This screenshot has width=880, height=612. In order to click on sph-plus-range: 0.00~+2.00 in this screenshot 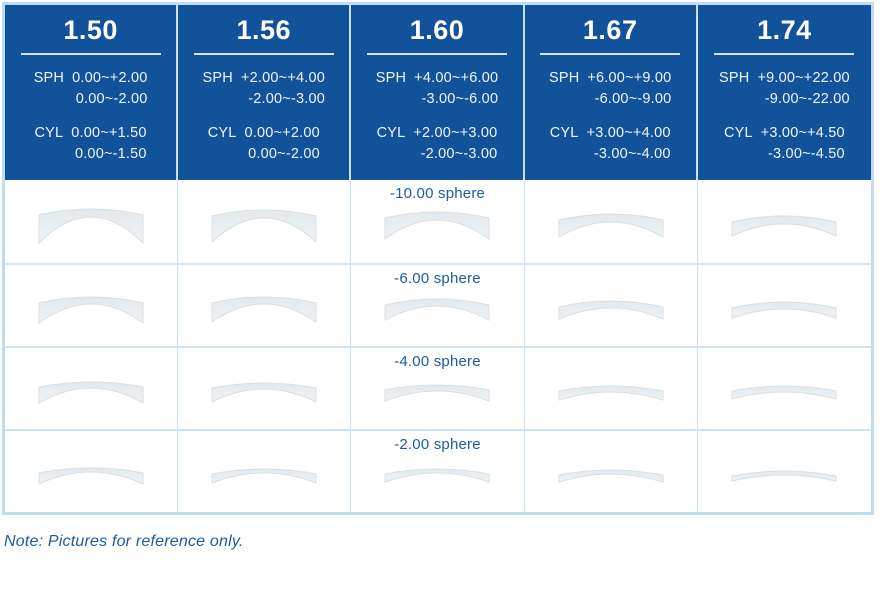, I will do `click(110, 78)`.